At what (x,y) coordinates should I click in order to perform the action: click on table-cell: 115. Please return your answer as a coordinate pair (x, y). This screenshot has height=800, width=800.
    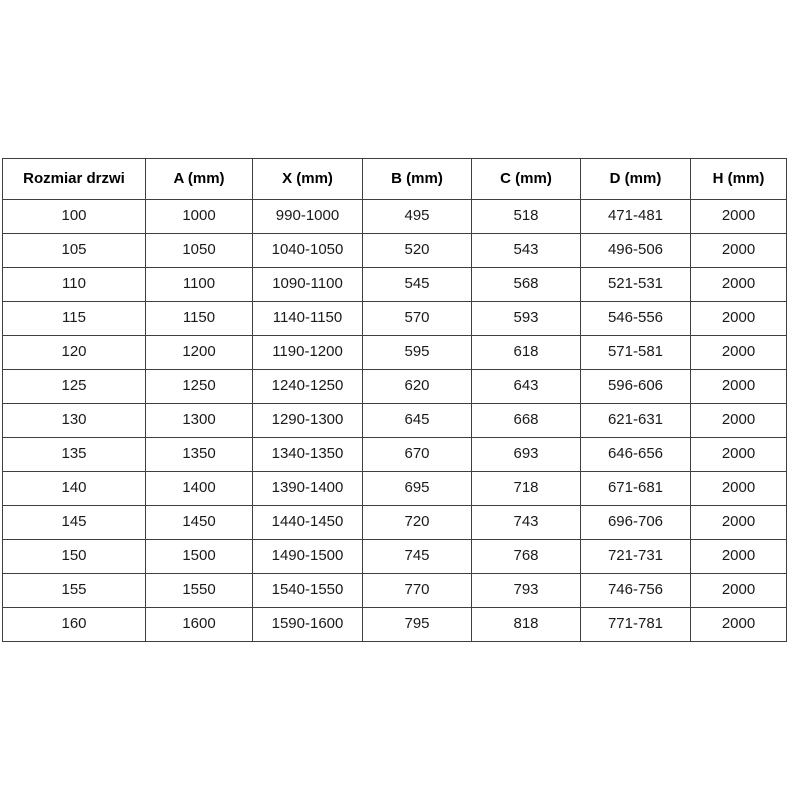
    Looking at the image, I should click on (74, 318).